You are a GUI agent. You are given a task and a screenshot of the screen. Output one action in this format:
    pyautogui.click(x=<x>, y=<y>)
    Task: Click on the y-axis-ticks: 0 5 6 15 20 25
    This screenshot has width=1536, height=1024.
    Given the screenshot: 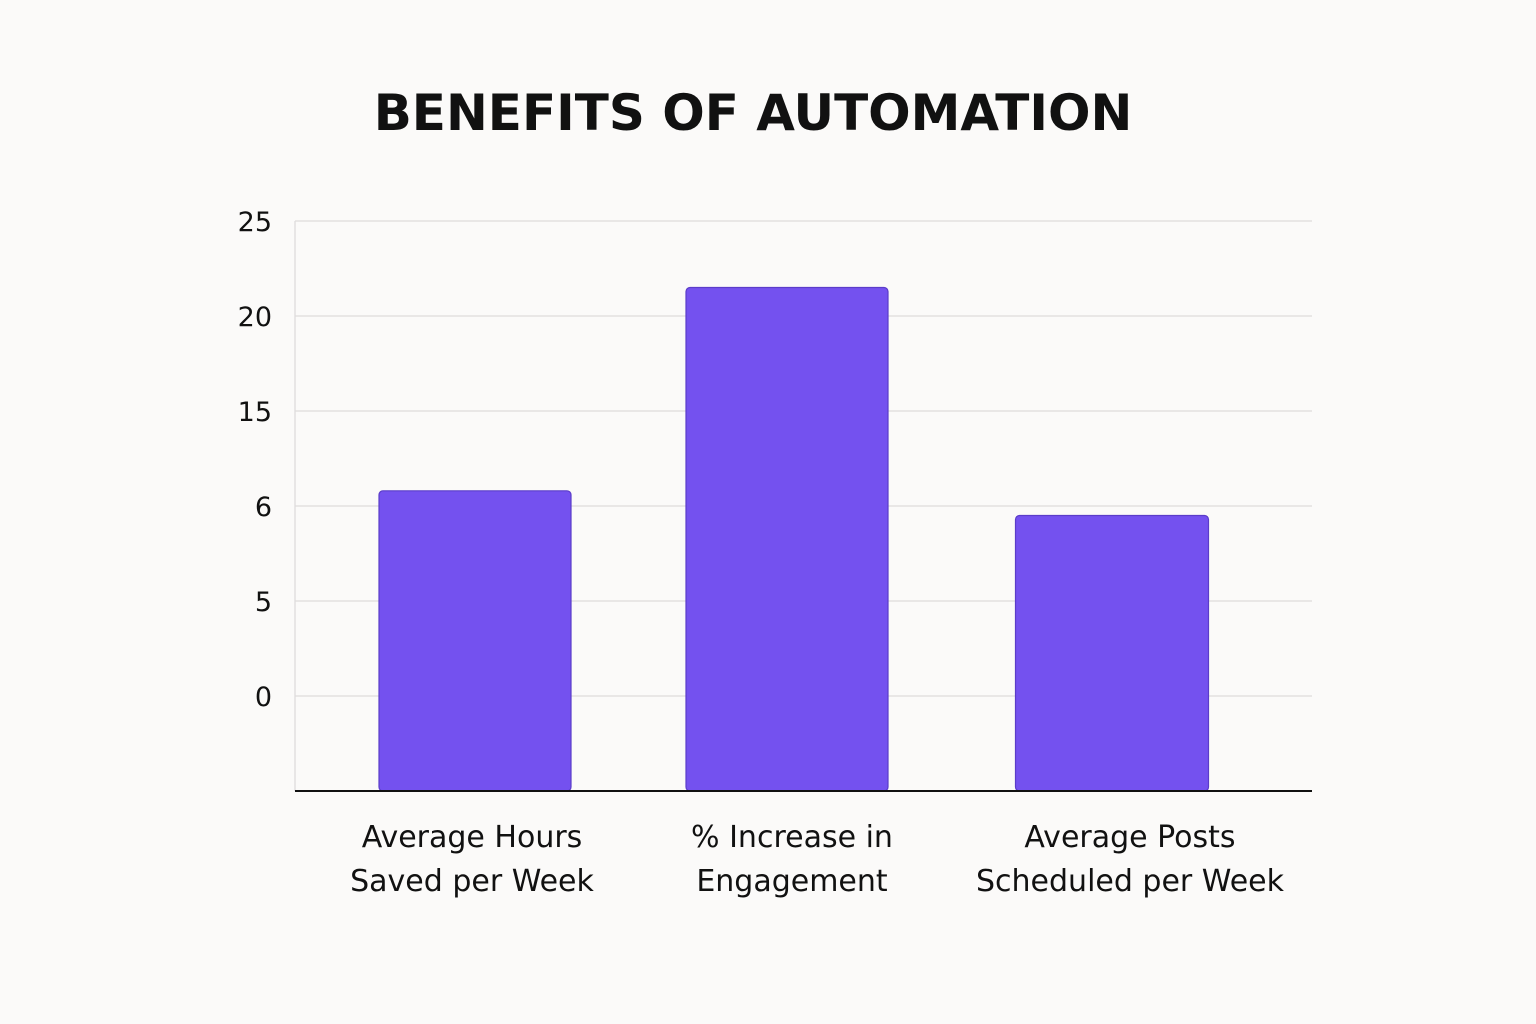 What is the action you would take?
    pyautogui.click(x=255, y=460)
    